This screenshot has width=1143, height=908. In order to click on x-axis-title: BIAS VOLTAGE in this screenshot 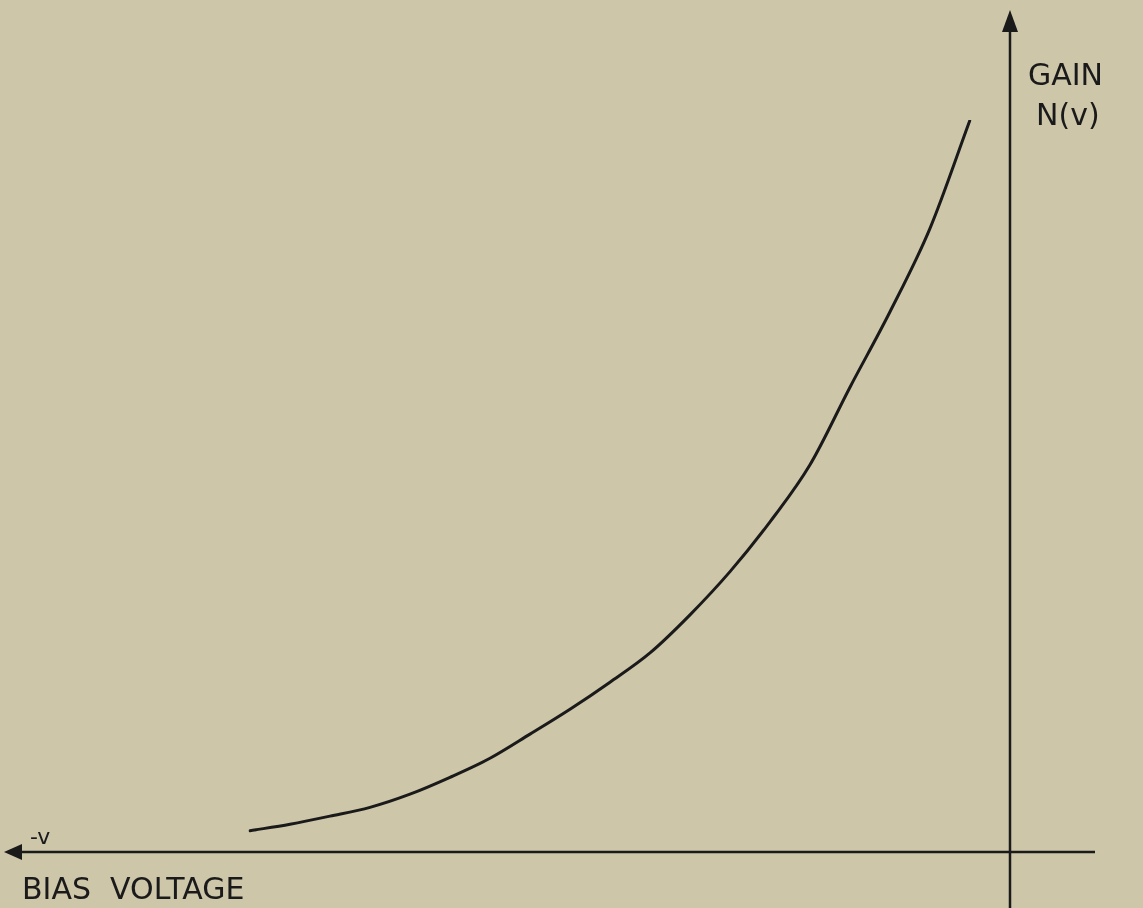, I will do `click(133, 888)`.